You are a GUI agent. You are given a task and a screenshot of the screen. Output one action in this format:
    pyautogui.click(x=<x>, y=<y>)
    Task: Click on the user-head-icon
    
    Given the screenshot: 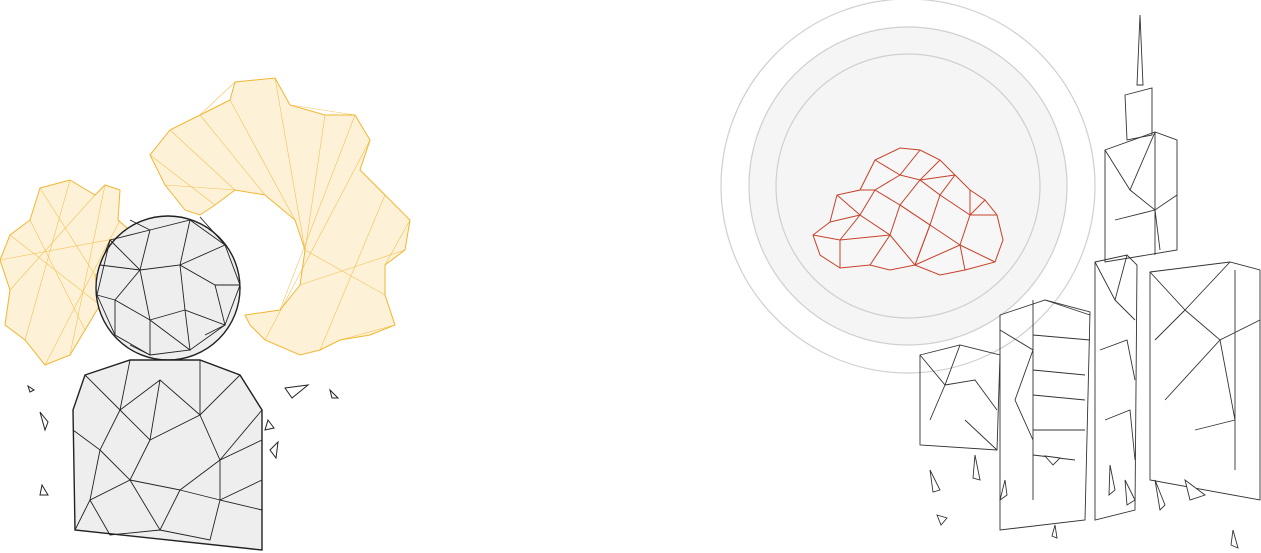 What is the action you would take?
    pyautogui.click(x=168, y=288)
    